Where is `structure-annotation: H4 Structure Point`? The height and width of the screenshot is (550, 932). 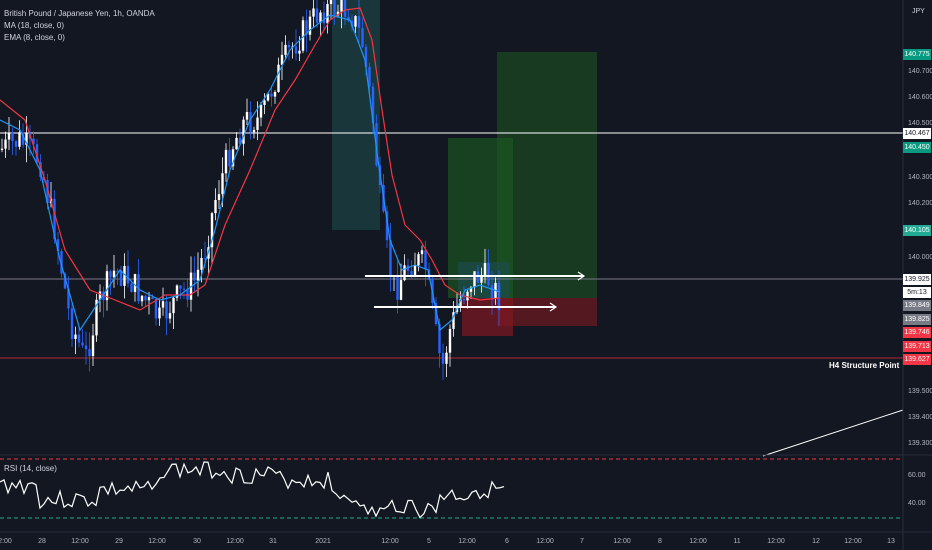 structure-annotation: H4 Structure Point is located at coordinates (864, 365).